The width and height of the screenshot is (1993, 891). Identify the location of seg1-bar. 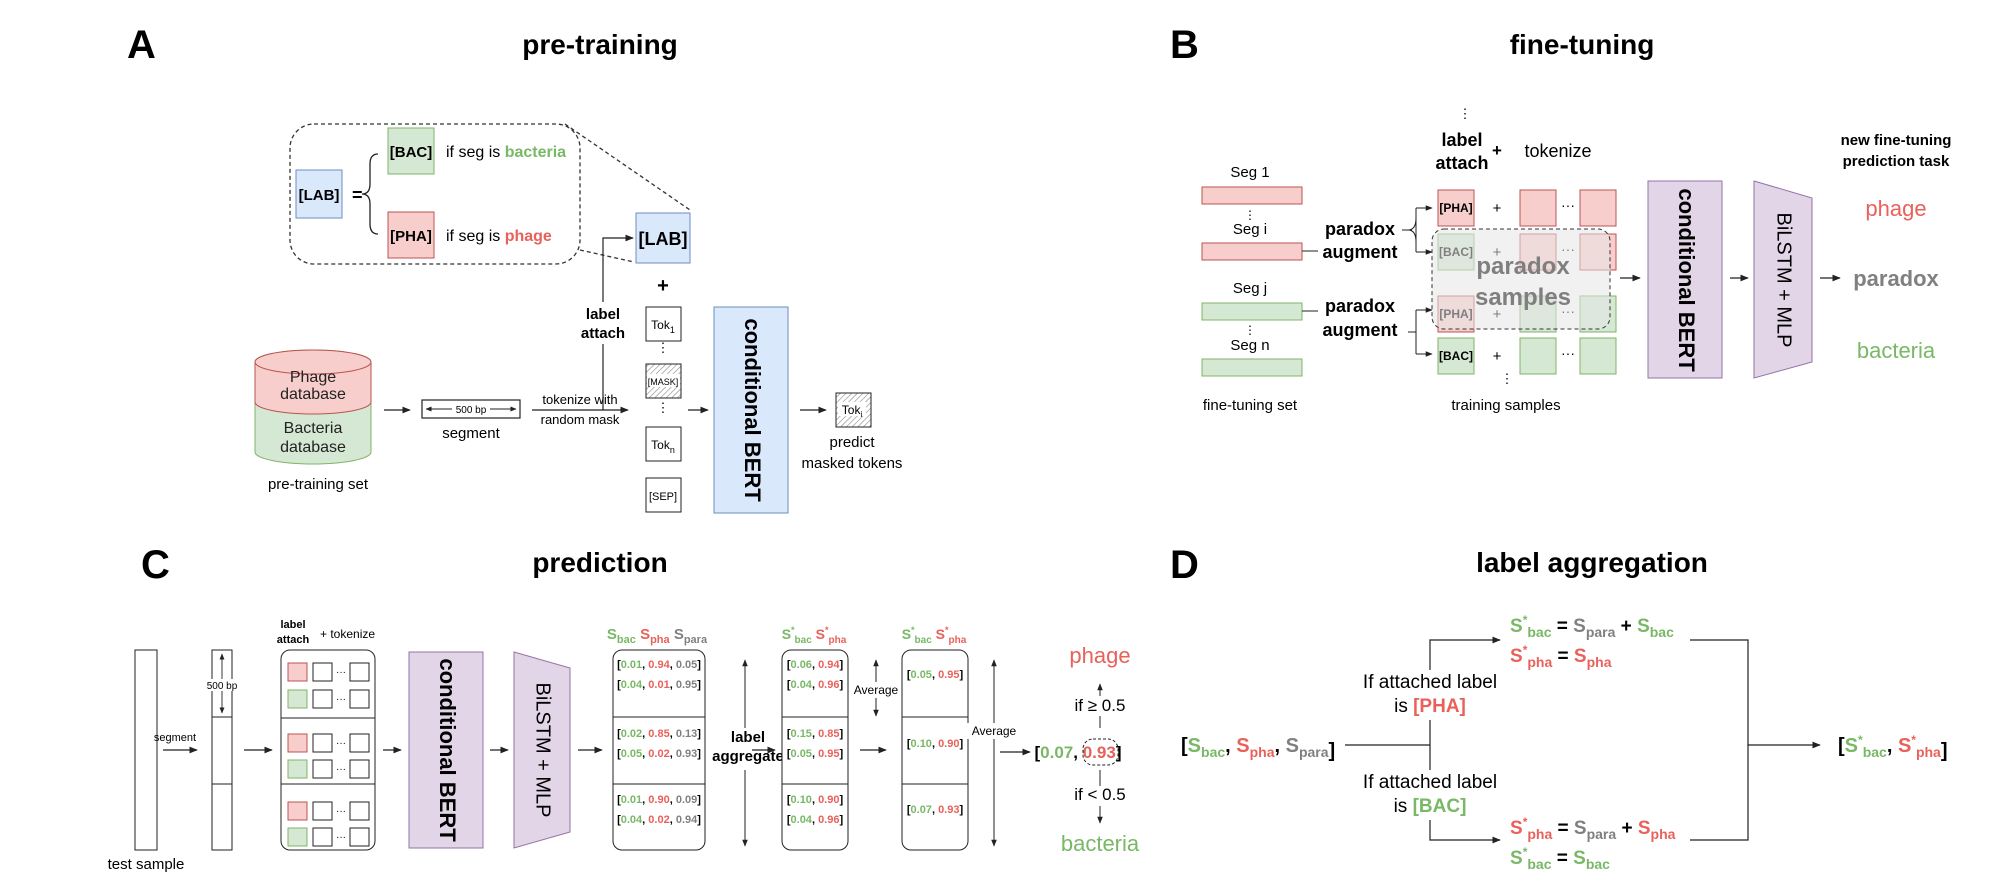
(1252, 195).